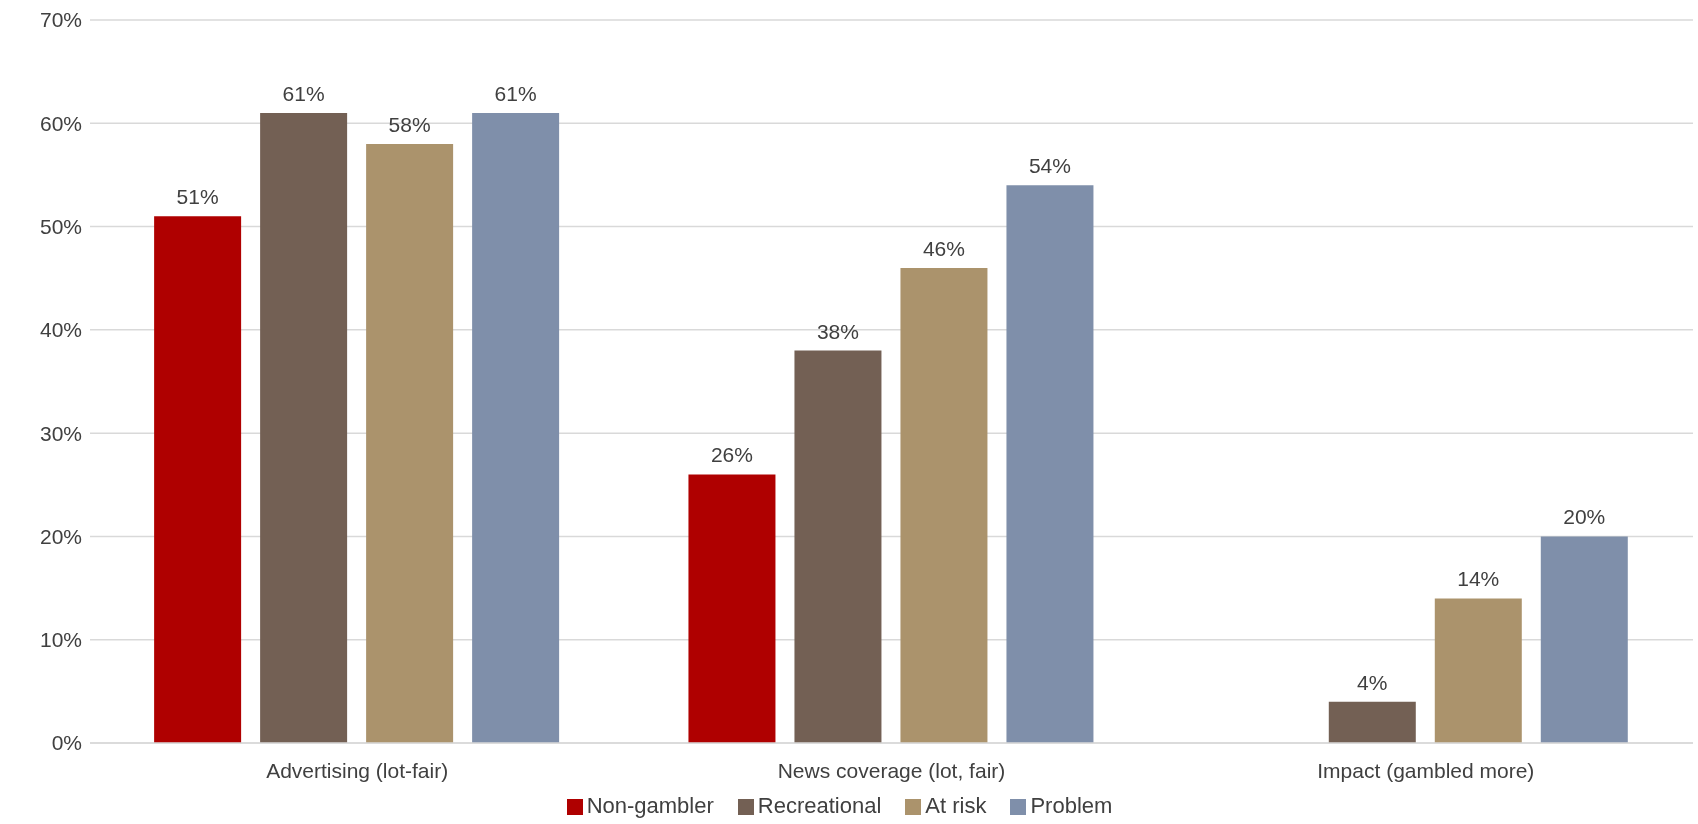 The width and height of the screenshot is (1698, 824). Describe the element at coordinates (1071, 805) in the screenshot. I see `legend-label: Problem` at that location.